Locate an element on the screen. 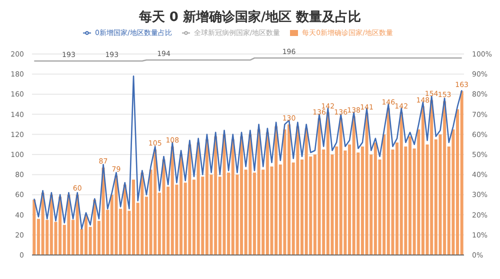 Image resolution: width=500 pixels, height=279 pixels. chart-title: 每天 0 新增确诊国家/地区 数量及占比 is located at coordinates (250, 17).